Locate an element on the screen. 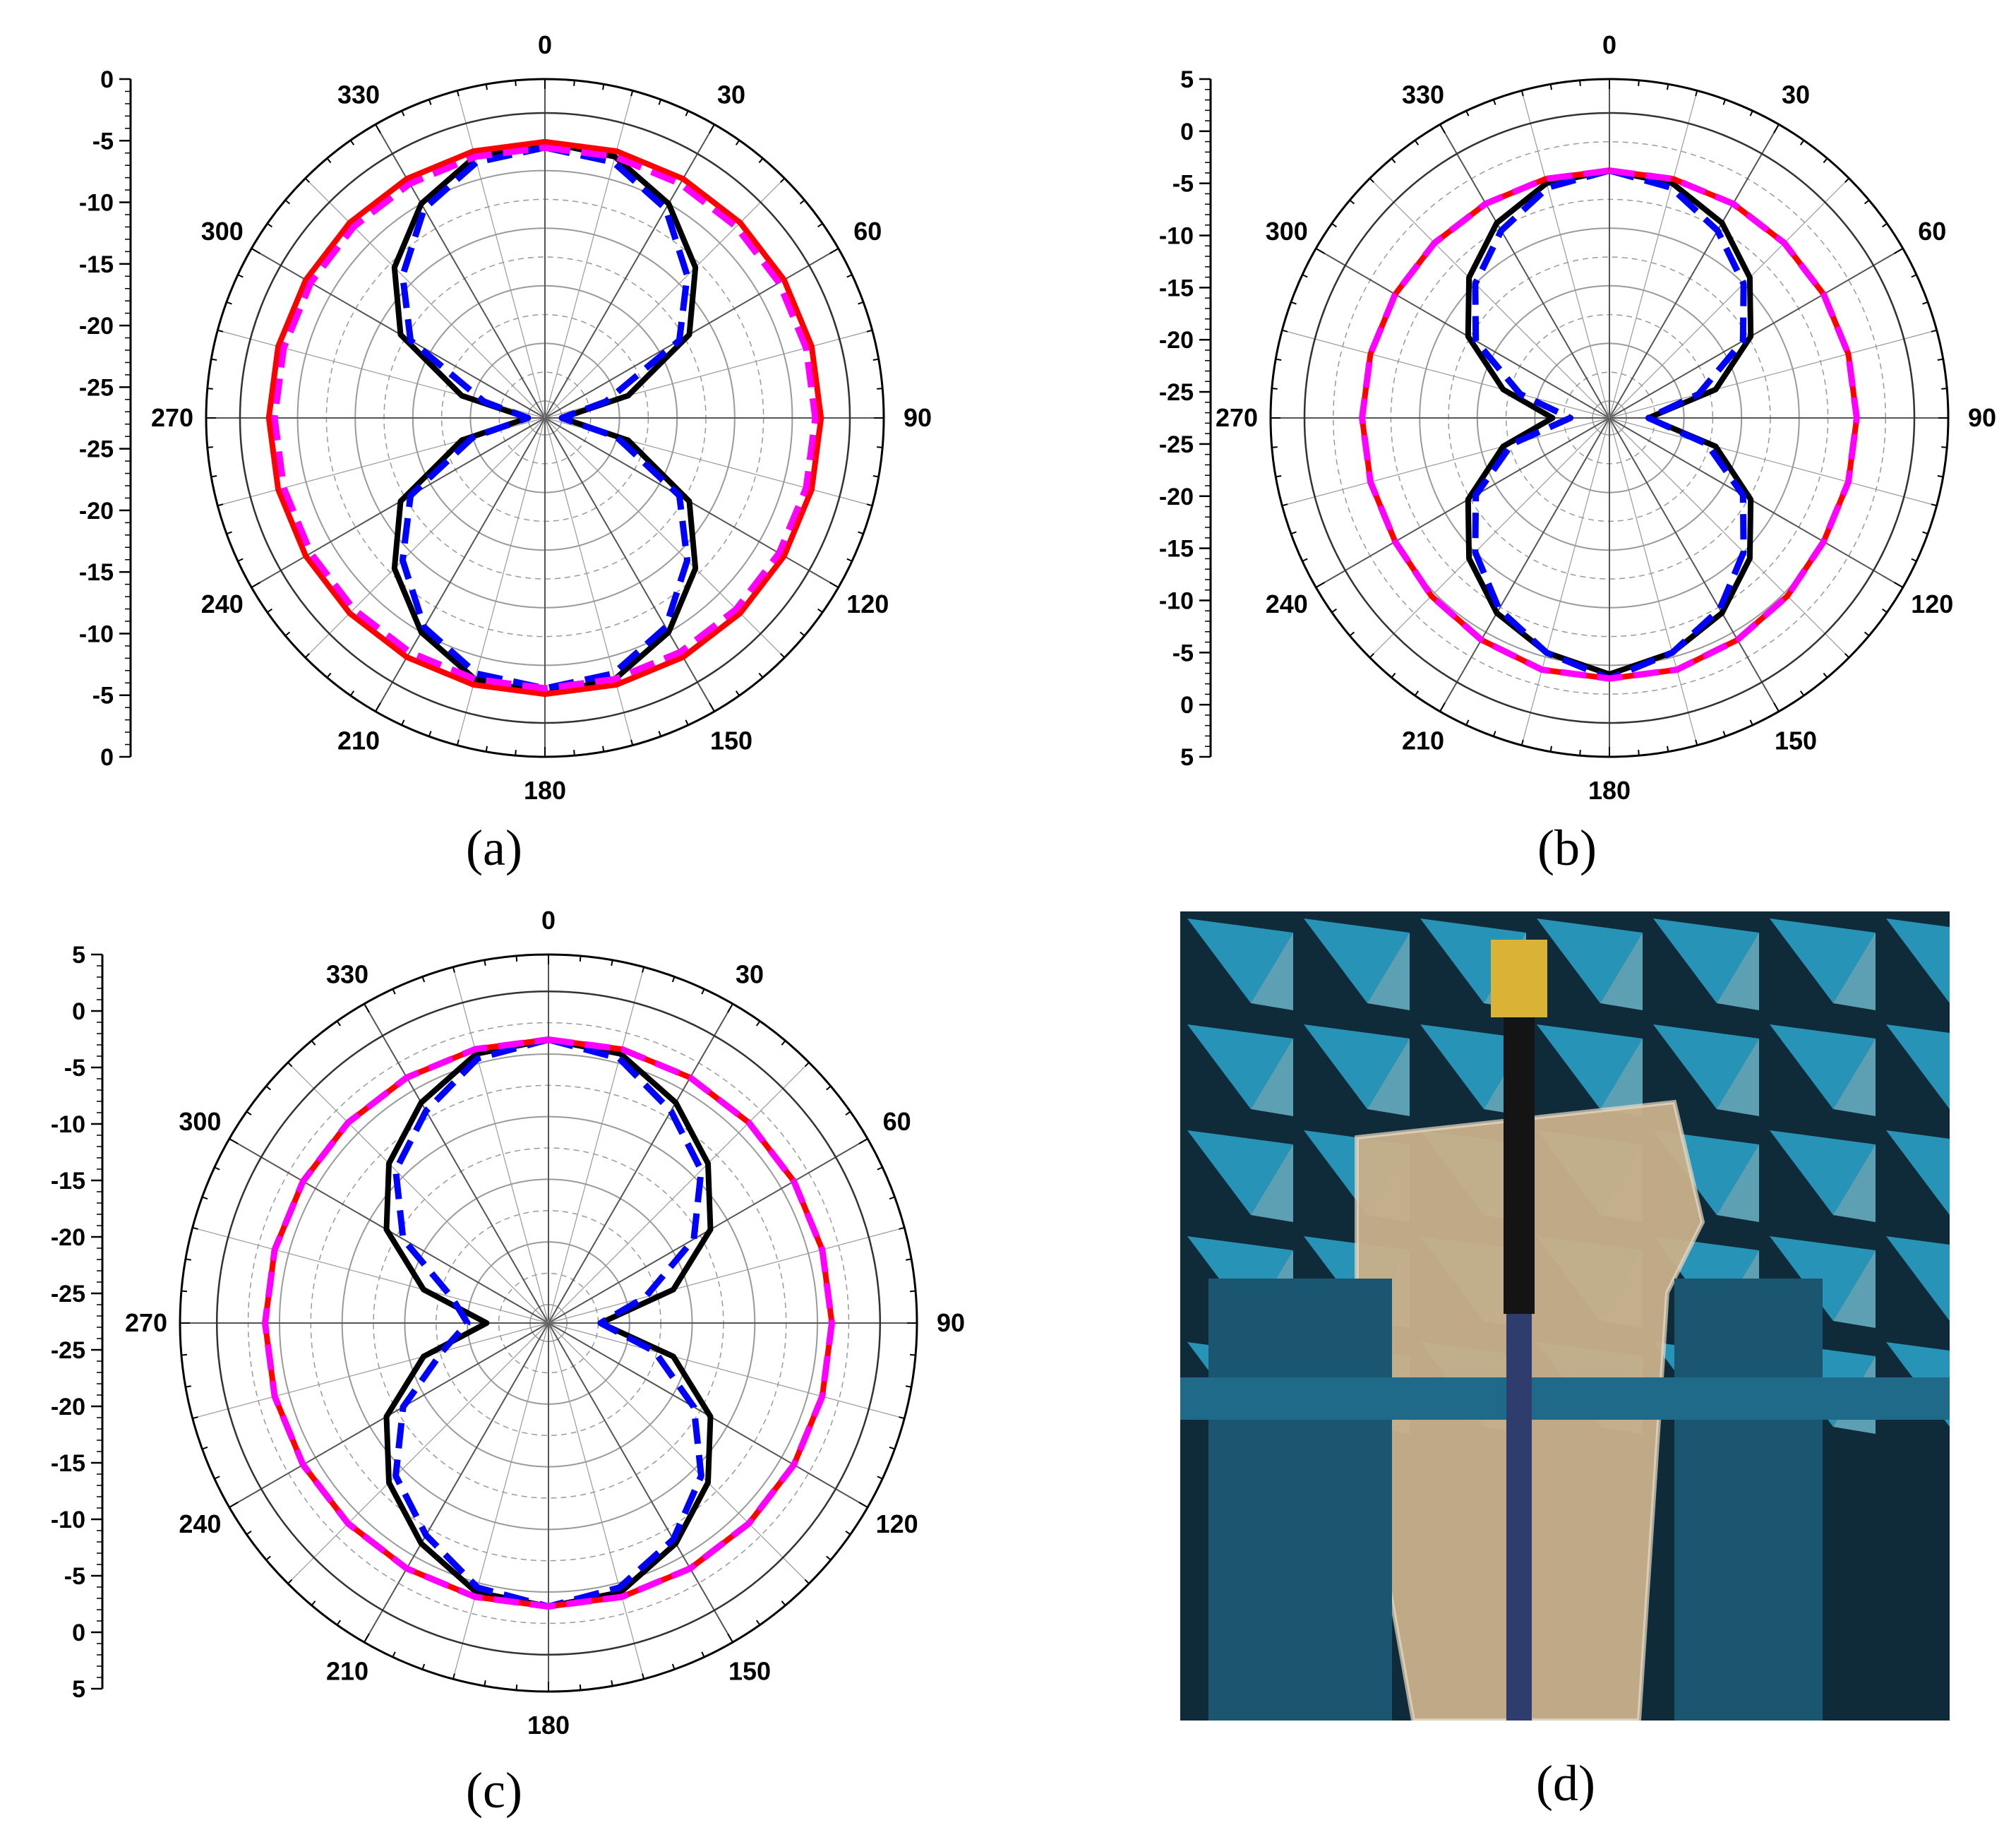 The height and width of the screenshot is (1837, 2016). antenna-body is located at coordinates (1519, 1165).